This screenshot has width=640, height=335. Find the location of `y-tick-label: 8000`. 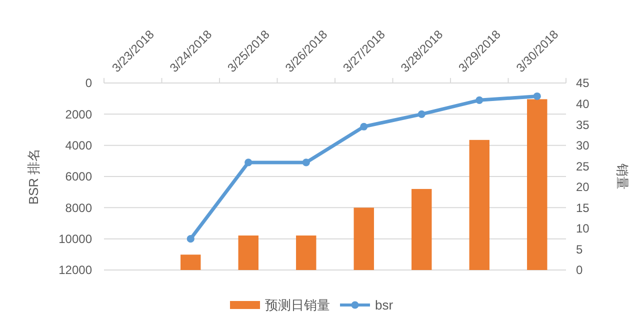

y-tick-label: 8000 is located at coordinates (78, 207).